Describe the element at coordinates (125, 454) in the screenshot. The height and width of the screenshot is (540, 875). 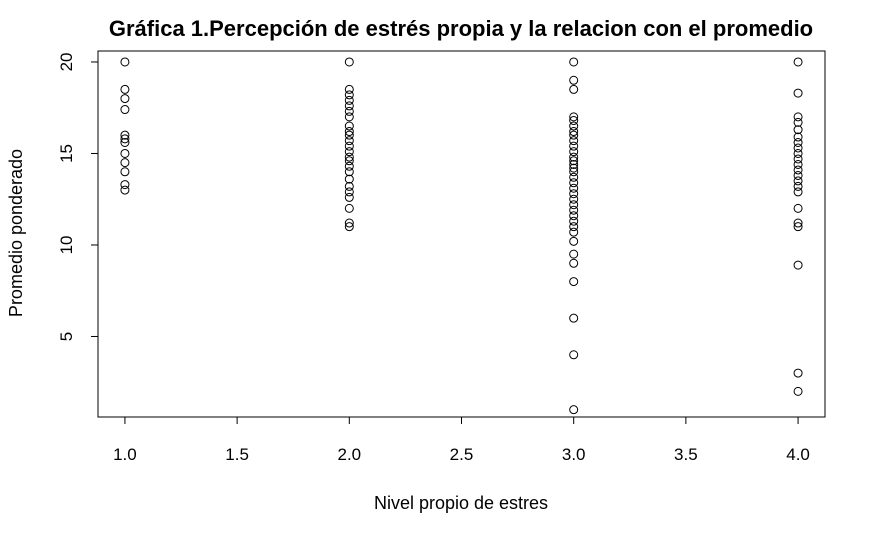
I see `x-tick-label: 1.0` at that location.